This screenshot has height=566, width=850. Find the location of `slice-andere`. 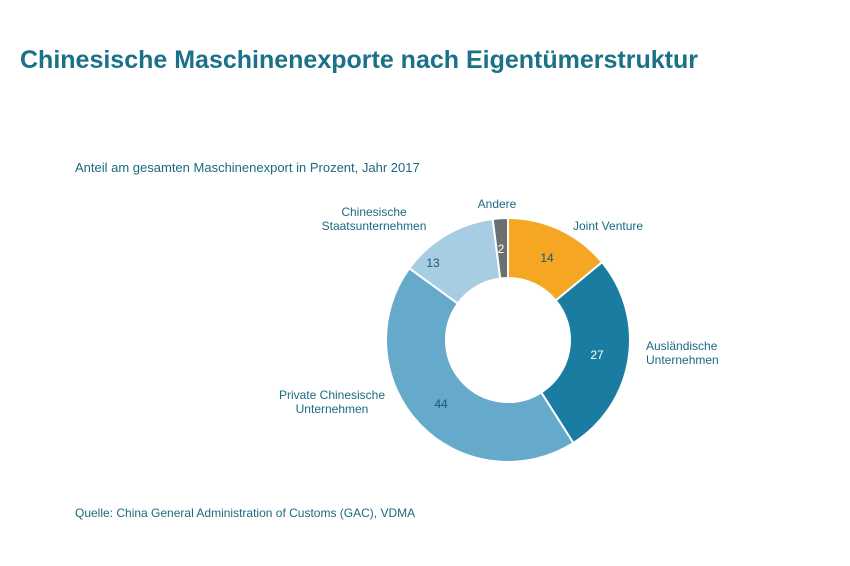

slice-andere is located at coordinates (500, 248).